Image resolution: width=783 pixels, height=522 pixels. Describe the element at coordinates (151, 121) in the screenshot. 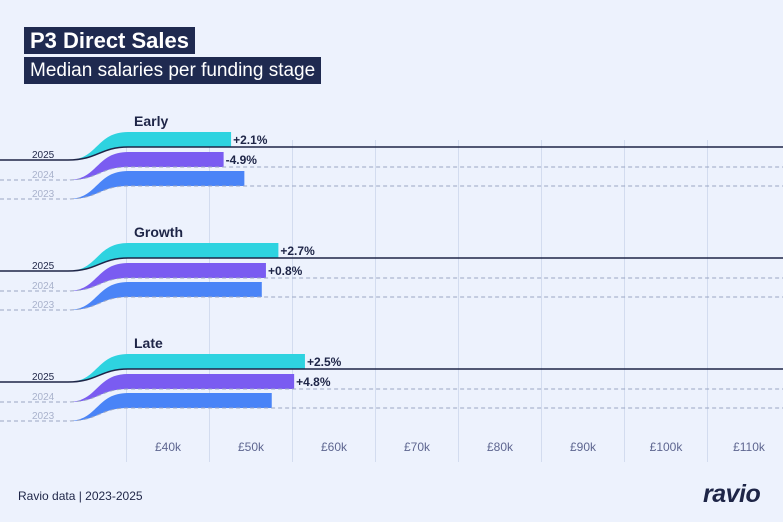

I see `group-label: Early` at that location.